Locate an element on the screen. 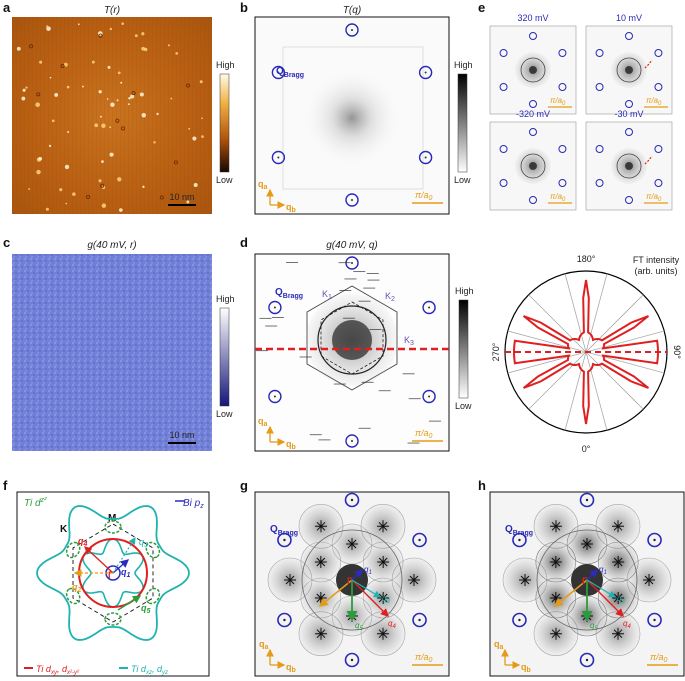 This screenshot has height=681, width=685. qa-label: qa is located at coordinates (499, 645).